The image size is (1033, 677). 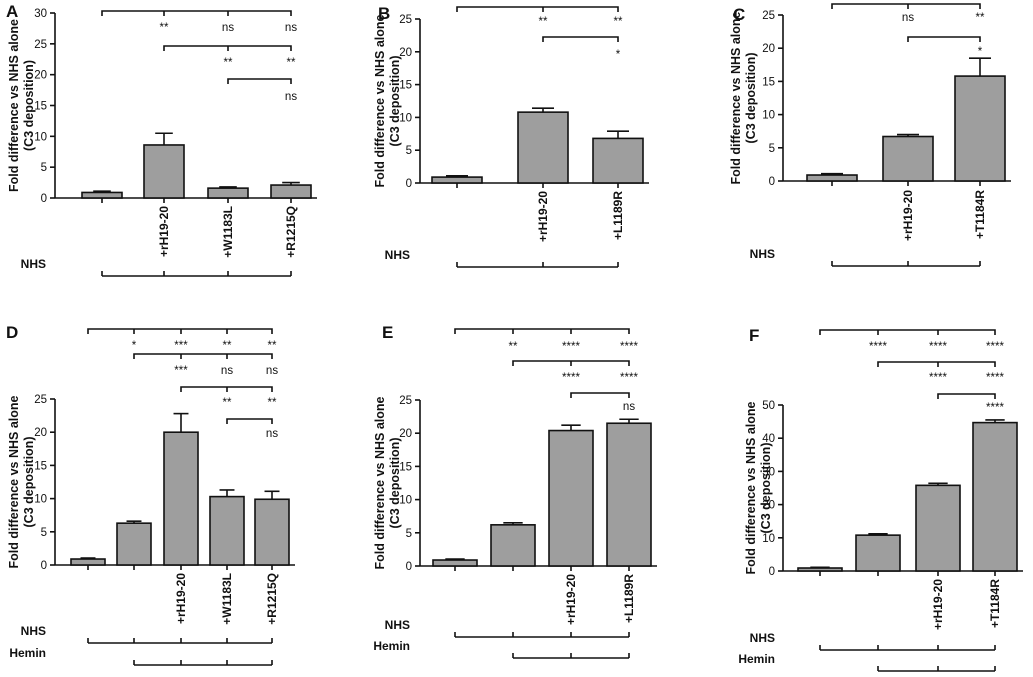 I want to click on panel-label: B, so click(x=384, y=13).